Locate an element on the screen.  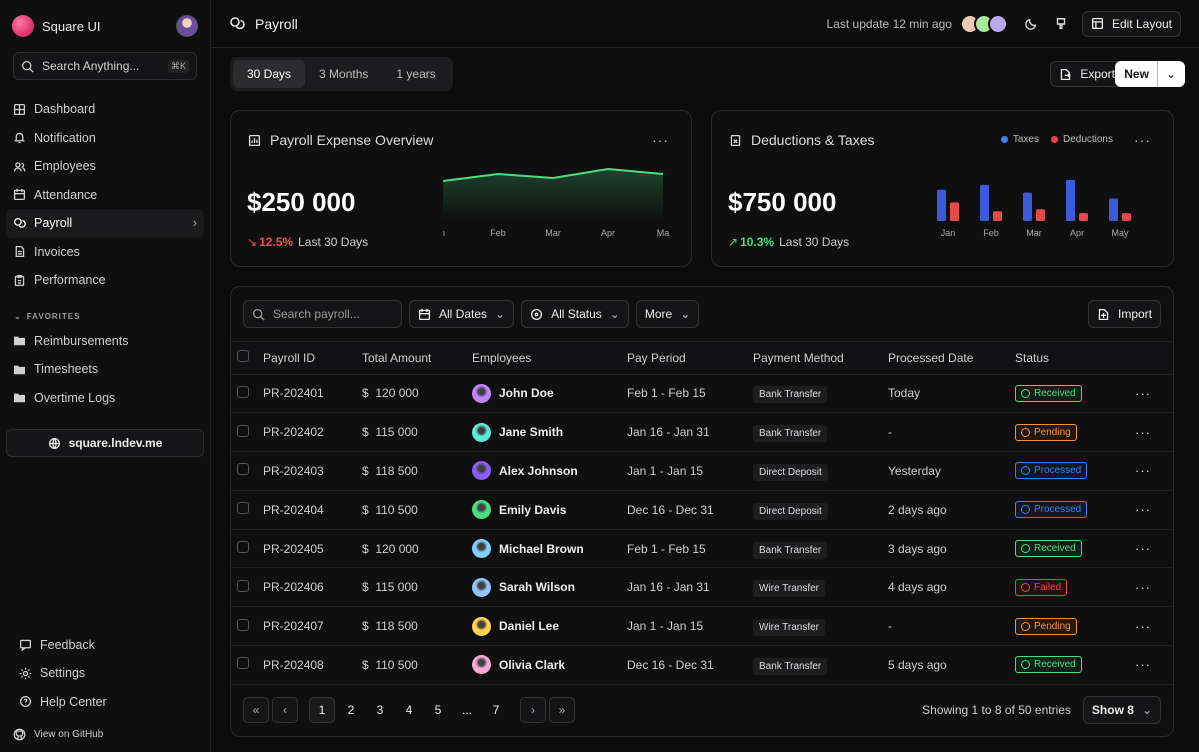
page-button: 4 is located at coordinates (409, 710).